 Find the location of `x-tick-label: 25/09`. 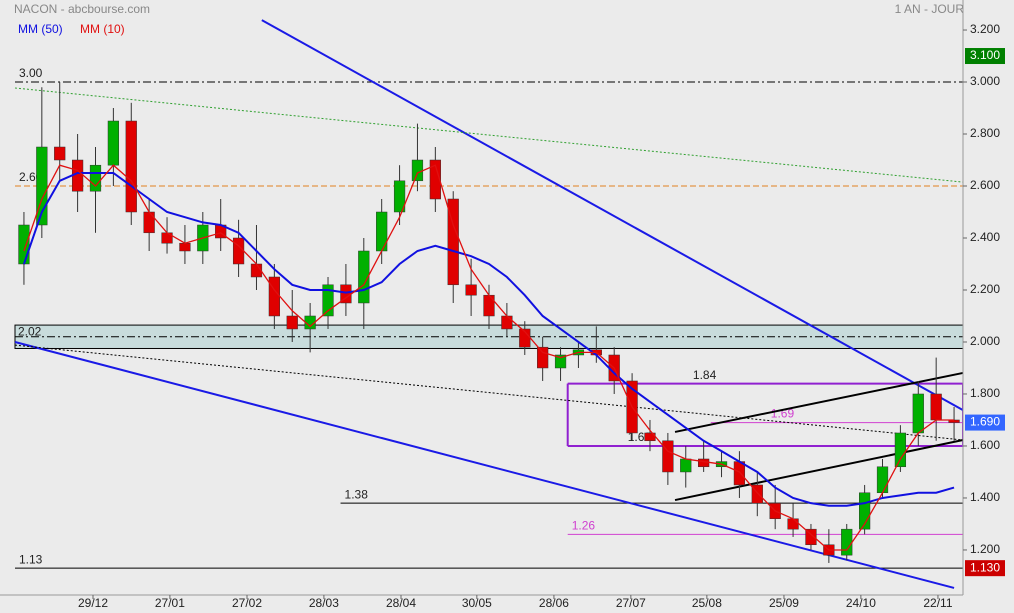

x-tick-label: 25/09 is located at coordinates (784, 603).